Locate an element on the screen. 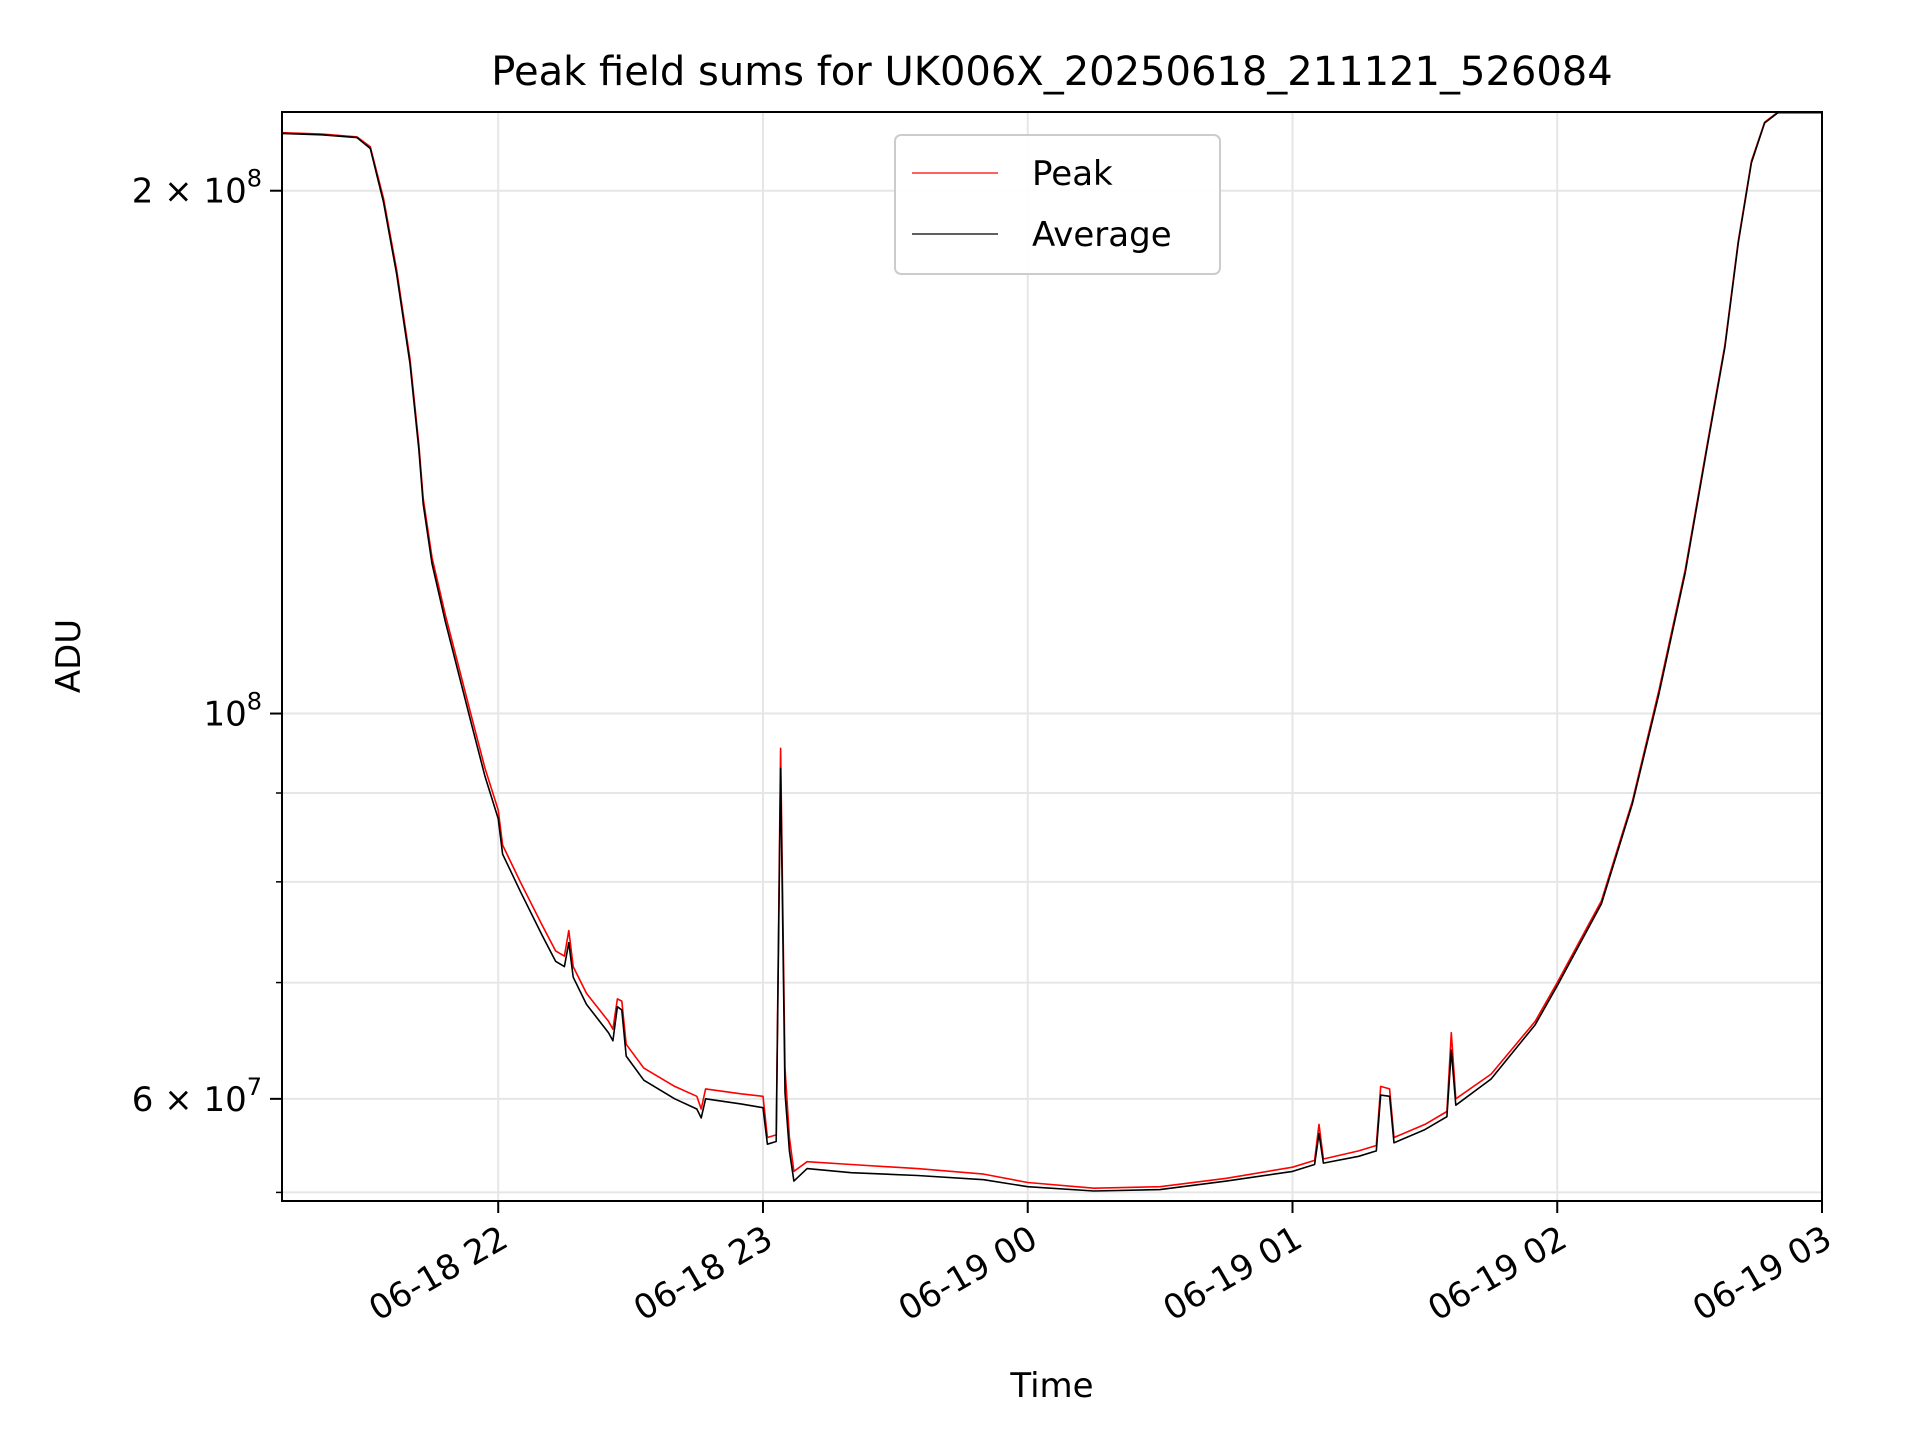 The height and width of the screenshot is (1440, 1920). x-axis-label: Time is located at coordinates (1051, 1386).